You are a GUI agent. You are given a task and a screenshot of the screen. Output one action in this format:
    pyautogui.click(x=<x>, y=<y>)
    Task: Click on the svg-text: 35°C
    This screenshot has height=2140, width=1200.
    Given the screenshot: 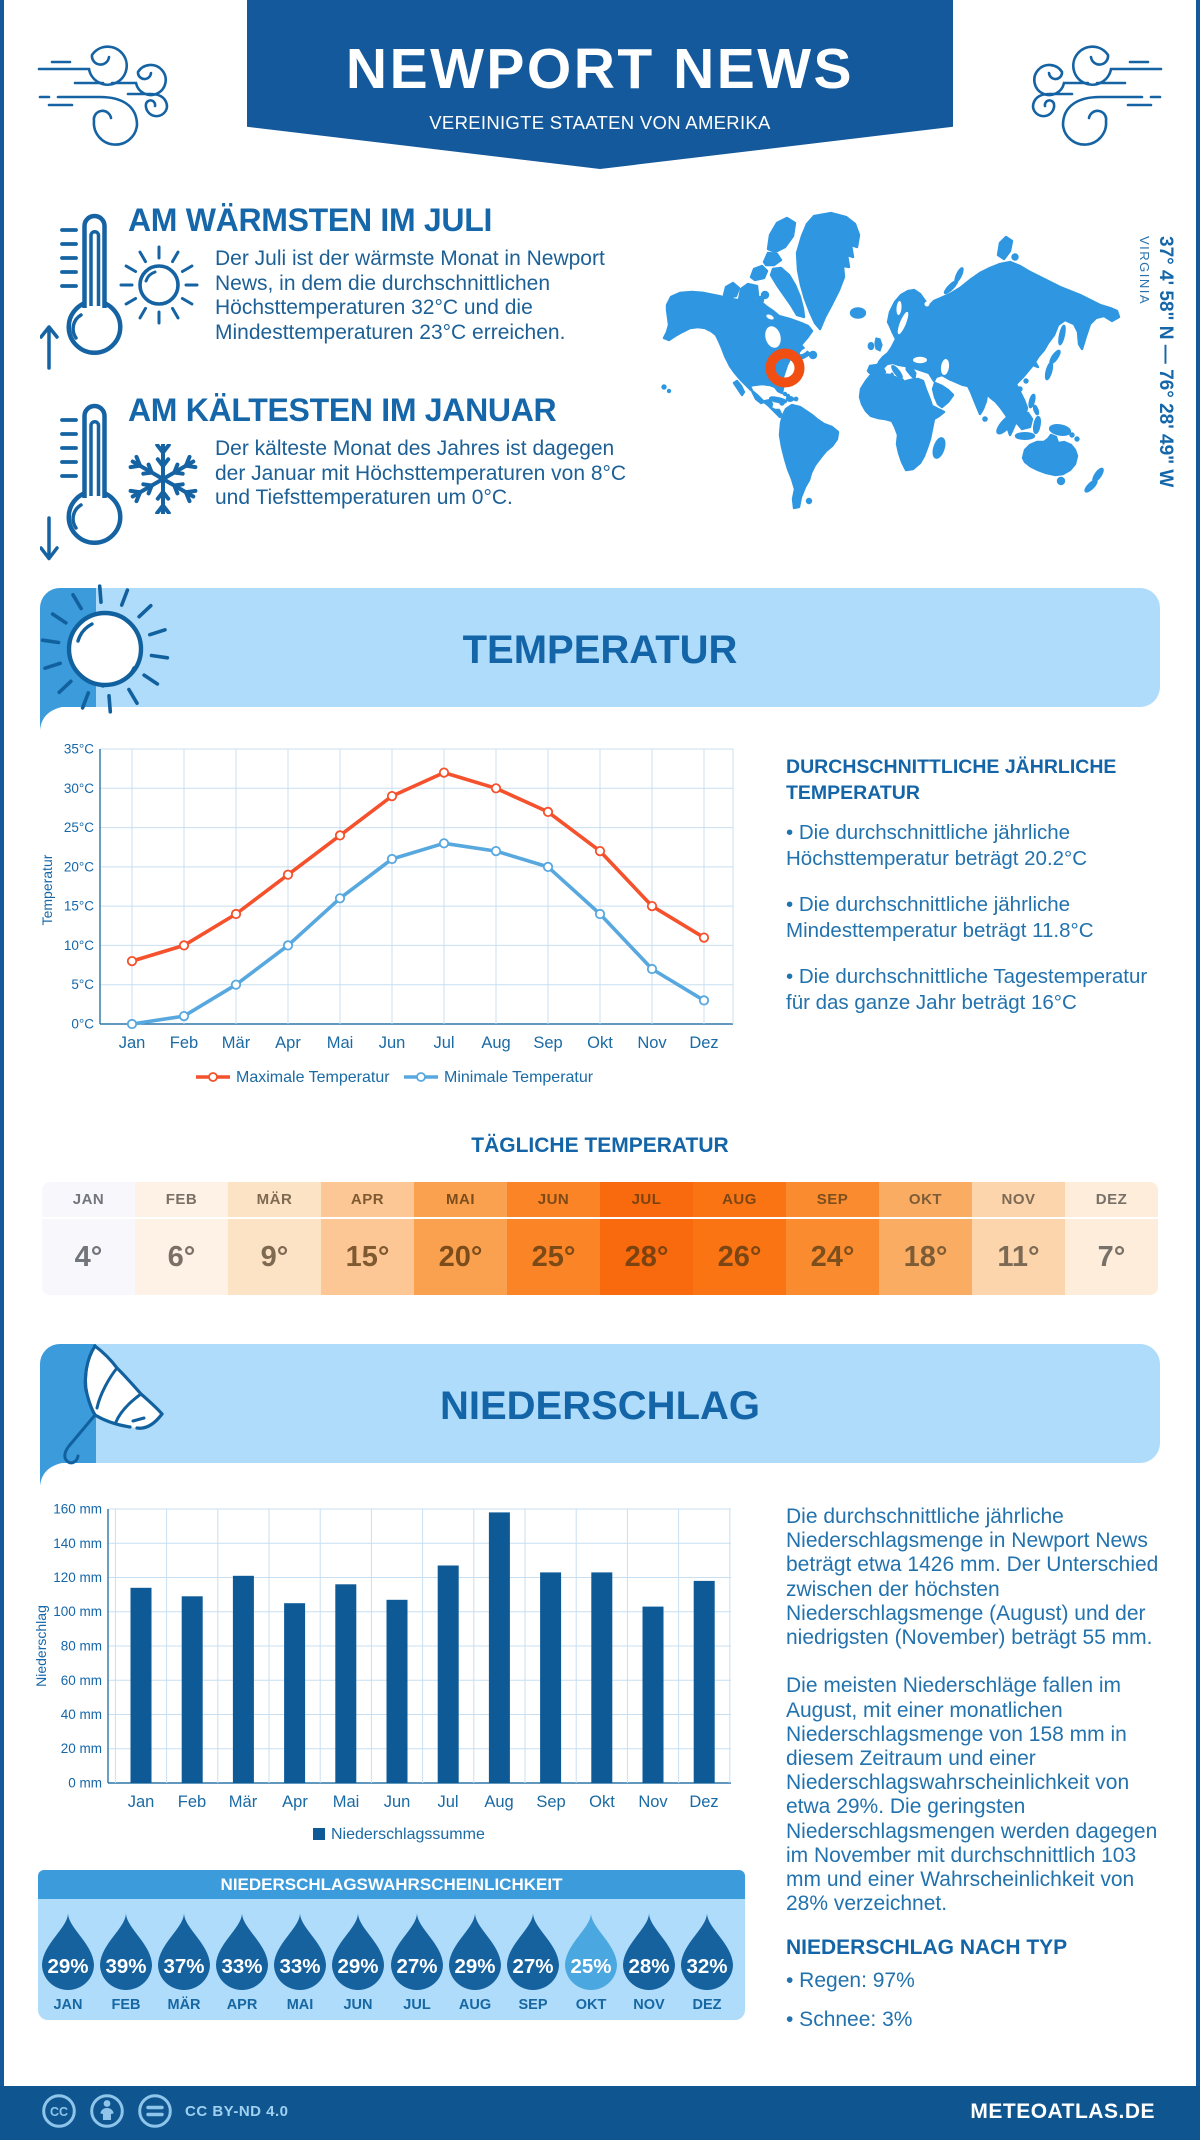 What is the action you would take?
    pyautogui.click(x=79, y=749)
    